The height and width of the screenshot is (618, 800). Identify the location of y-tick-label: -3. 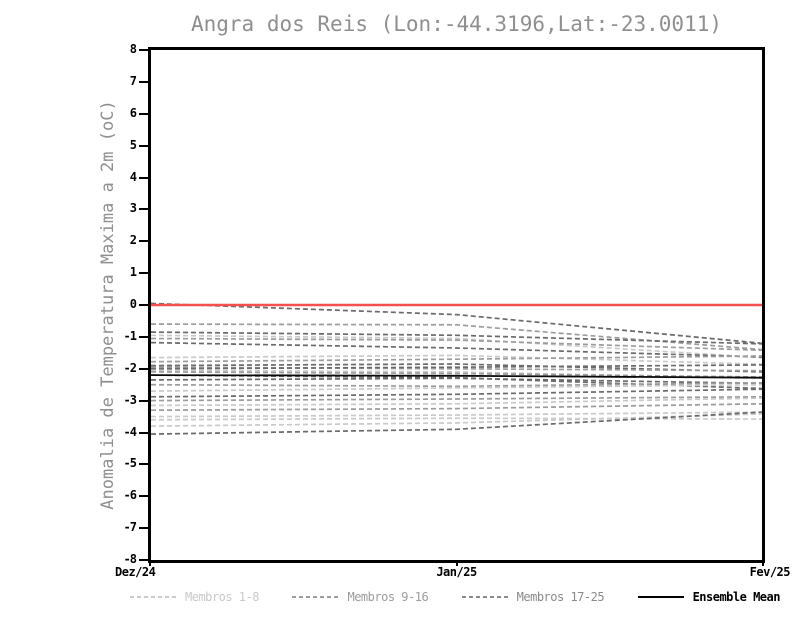
(130, 399).